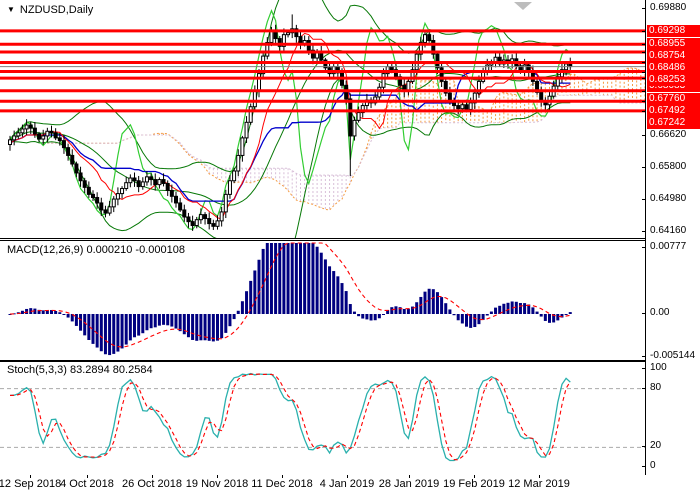  What do you see at coordinates (653, 465) in the screenshot?
I see `stoch-tick-label: 0` at bounding box center [653, 465].